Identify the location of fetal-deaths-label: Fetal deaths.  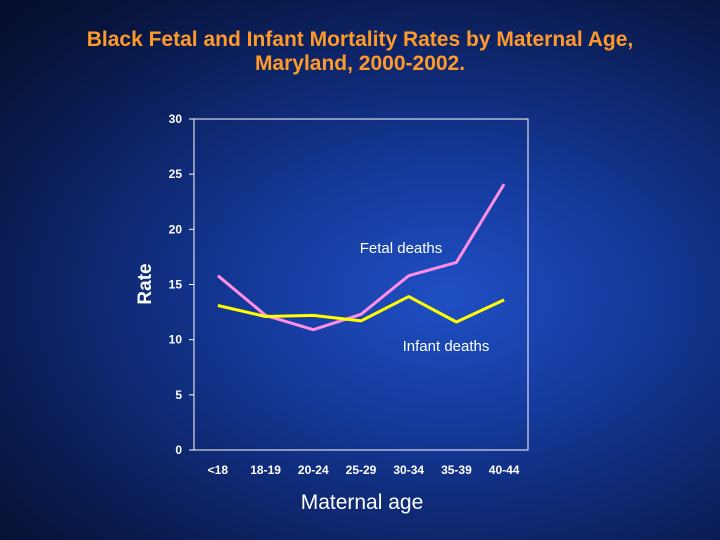
(401, 248).